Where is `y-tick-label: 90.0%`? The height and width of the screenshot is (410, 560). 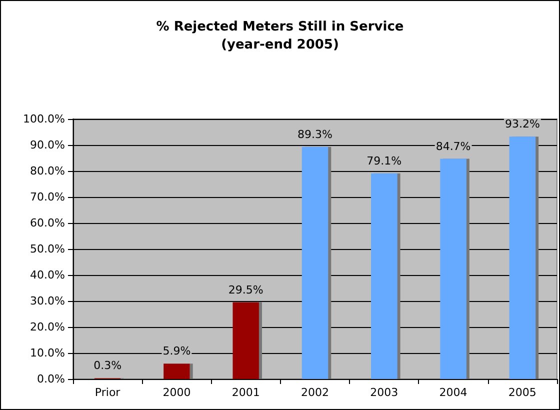
y-tick-label: 90.0% is located at coordinates (47, 145).